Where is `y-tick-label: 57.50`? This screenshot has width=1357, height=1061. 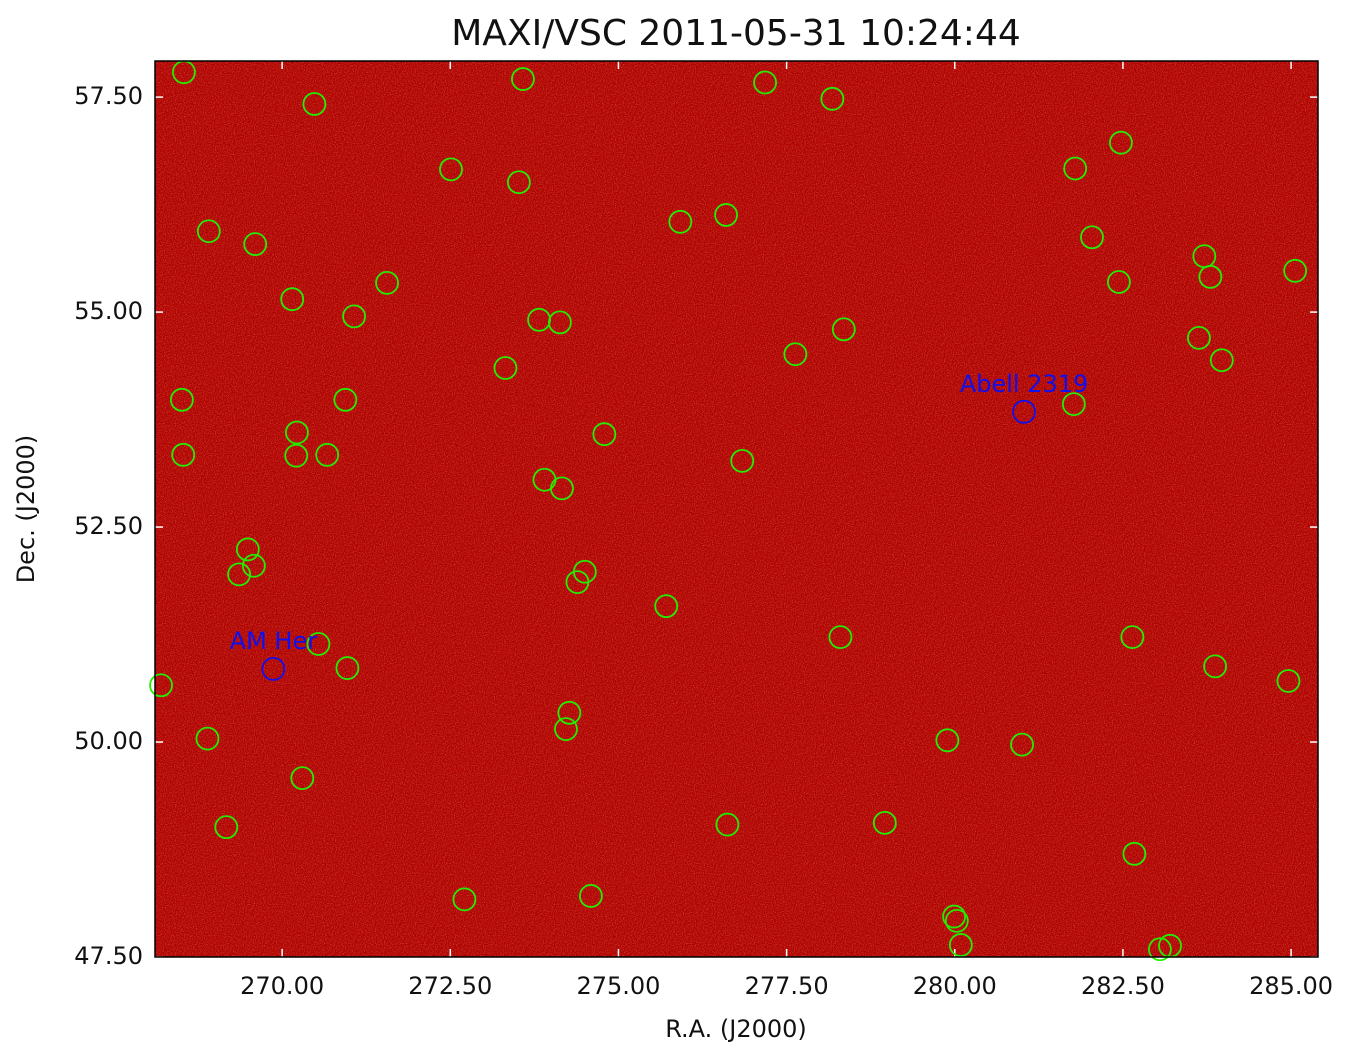
y-tick-label: 57.50 is located at coordinates (108, 96).